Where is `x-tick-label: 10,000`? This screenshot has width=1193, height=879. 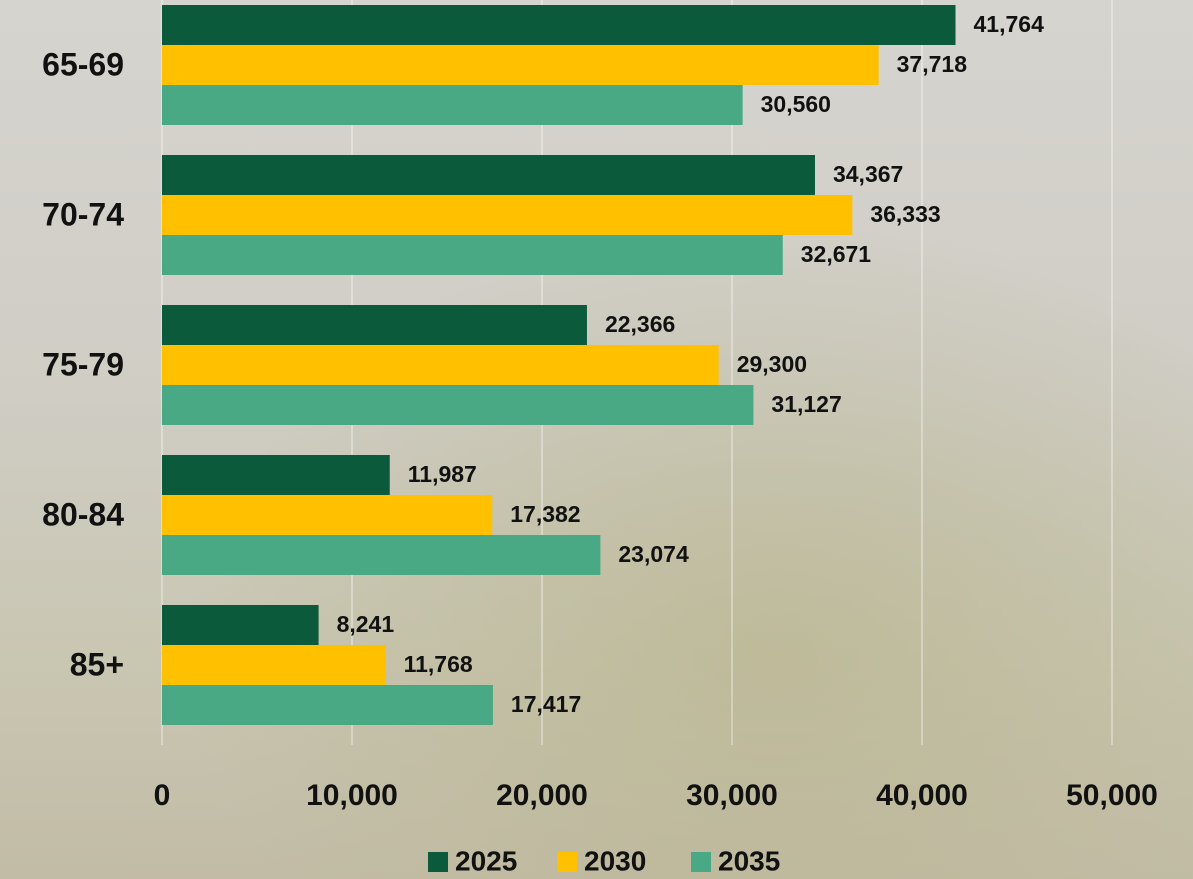 x-tick-label: 10,000 is located at coordinates (352, 795).